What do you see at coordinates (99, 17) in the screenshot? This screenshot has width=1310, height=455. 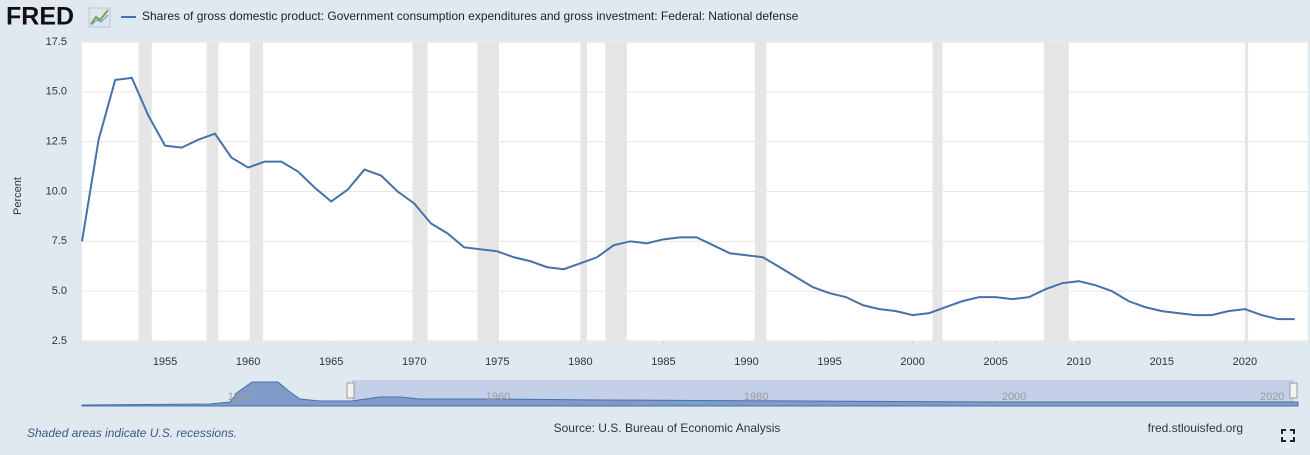 I see `logo-icon` at bounding box center [99, 17].